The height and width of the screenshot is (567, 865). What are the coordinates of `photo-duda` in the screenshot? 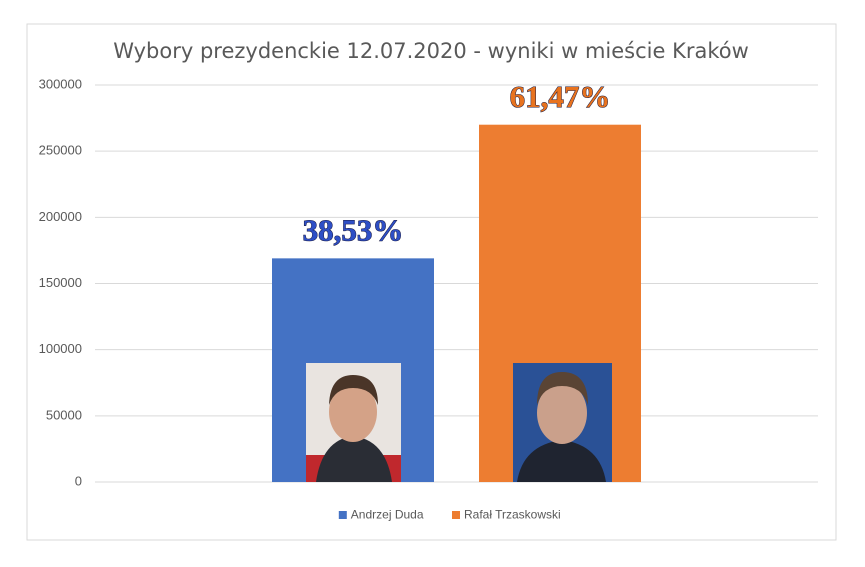 It's located at (353, 422).